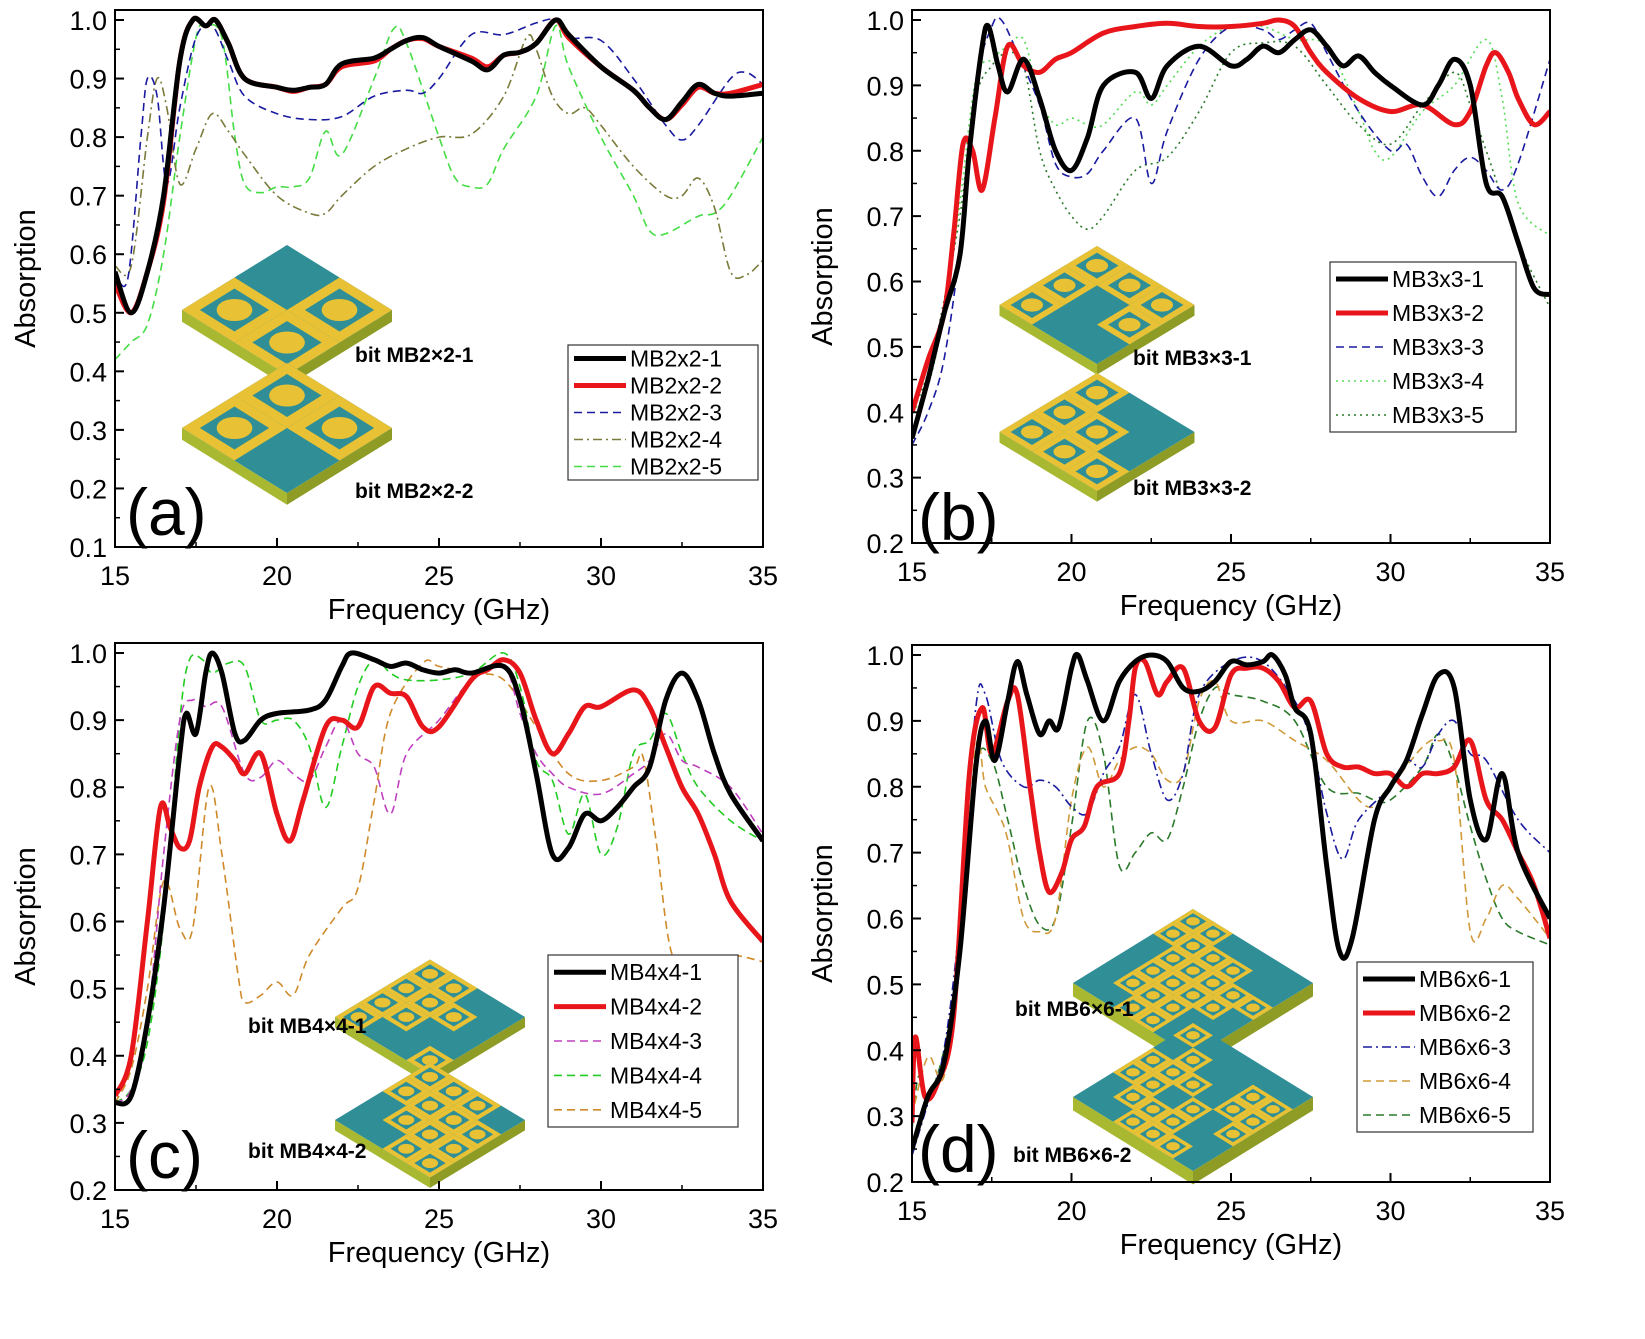 This screenshot has width=1645, height=1339. Describe the element at coordinates (1438, 347) in the screenshot. I see `legend-entry: MB3x3-3` at that location.